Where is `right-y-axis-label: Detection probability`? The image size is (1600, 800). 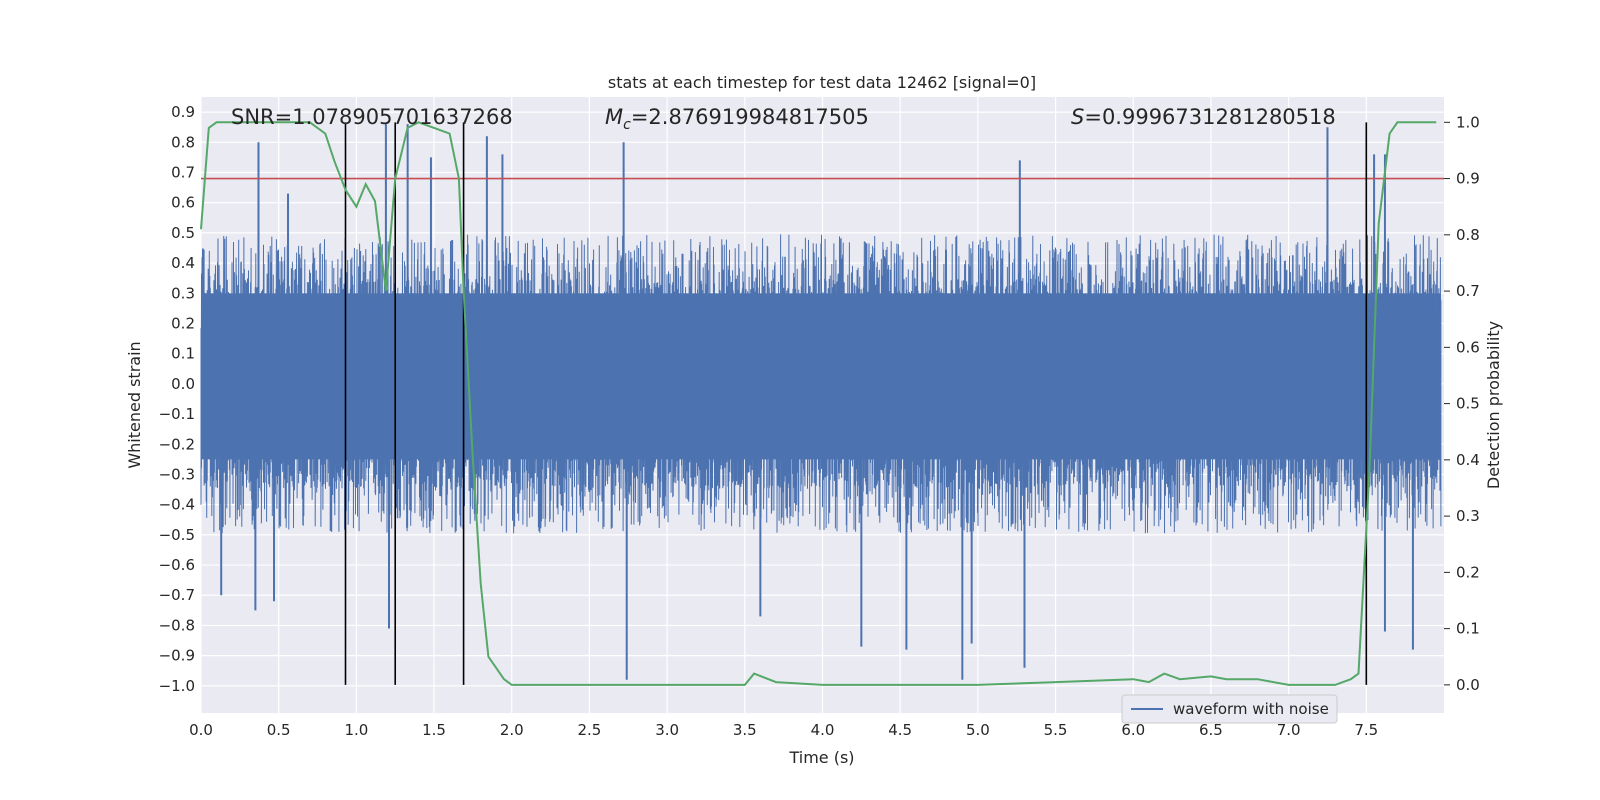
right-y-axis-label: Detection probability is located at coordinates (1493, 405).